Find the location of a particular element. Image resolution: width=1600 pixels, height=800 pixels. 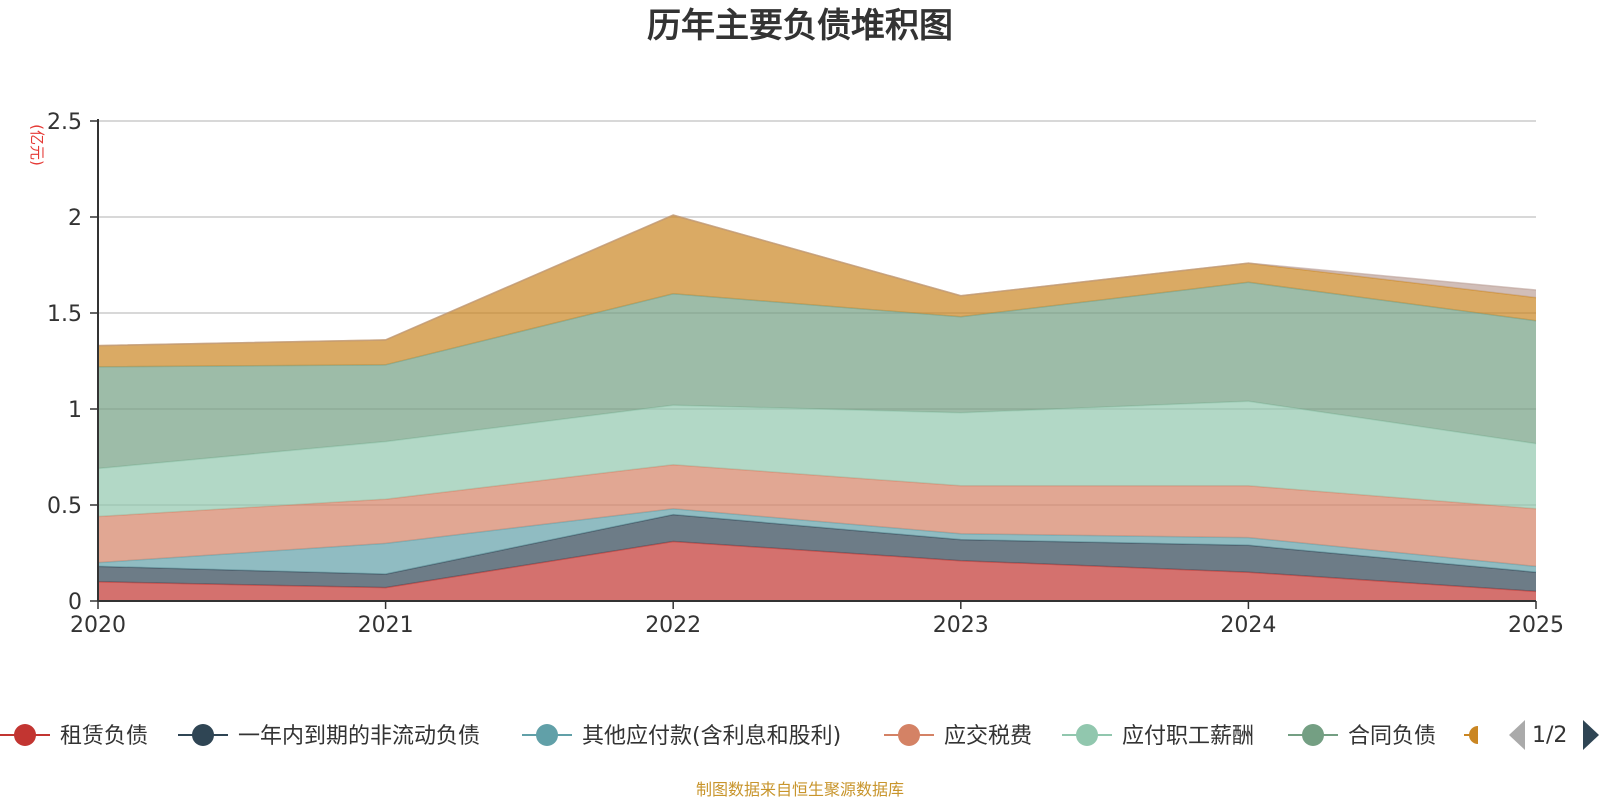

y-unit-label: (亿元) is located at coordinates (37, 145).